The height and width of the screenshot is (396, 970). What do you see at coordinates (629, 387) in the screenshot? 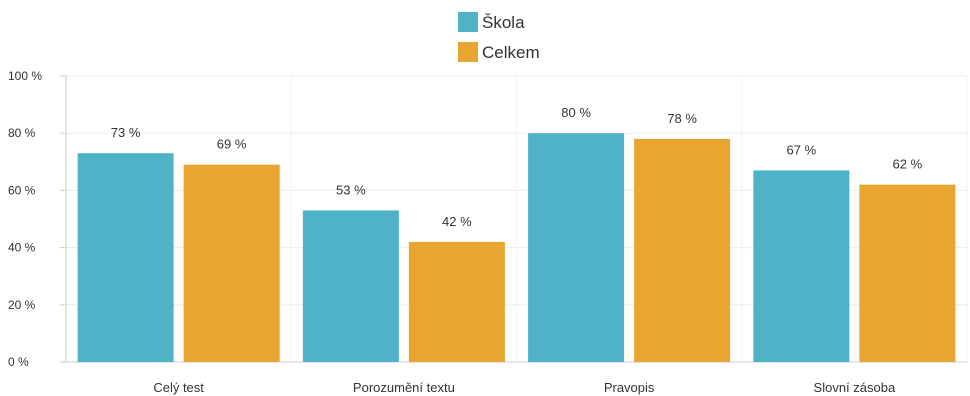
I see `x-tick-label: Pravopis` at bounding box center [629, 387].